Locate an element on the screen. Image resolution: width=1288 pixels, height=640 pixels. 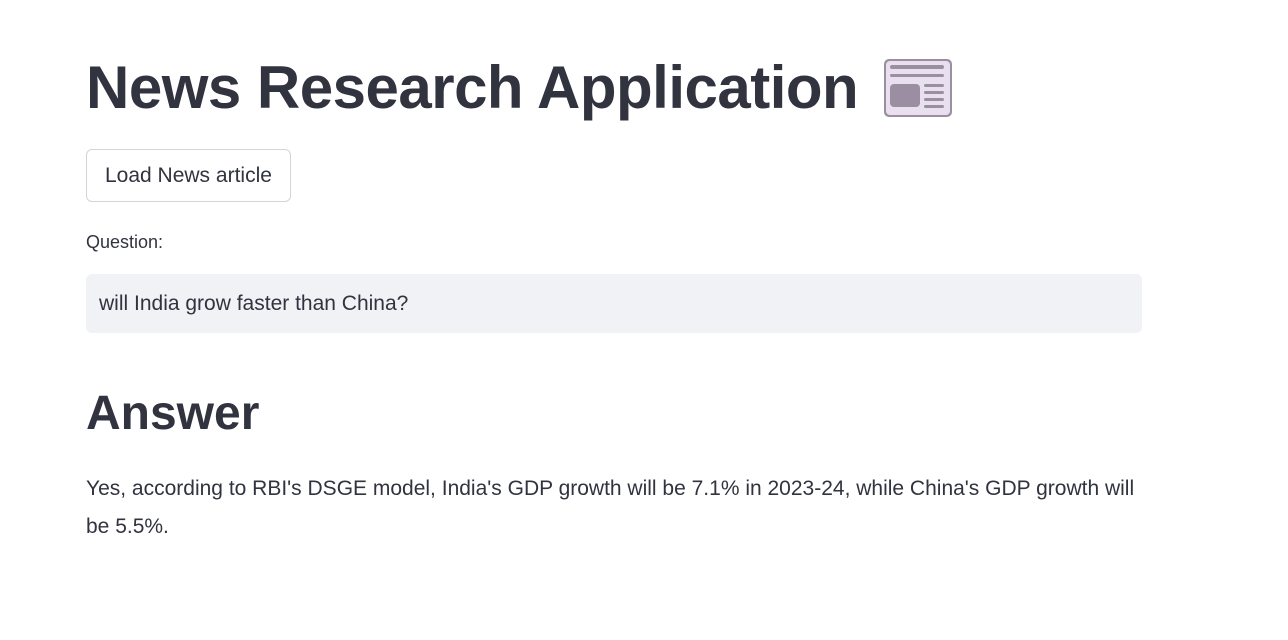
title-row: News Research Application is located at coordinates (520, 88).